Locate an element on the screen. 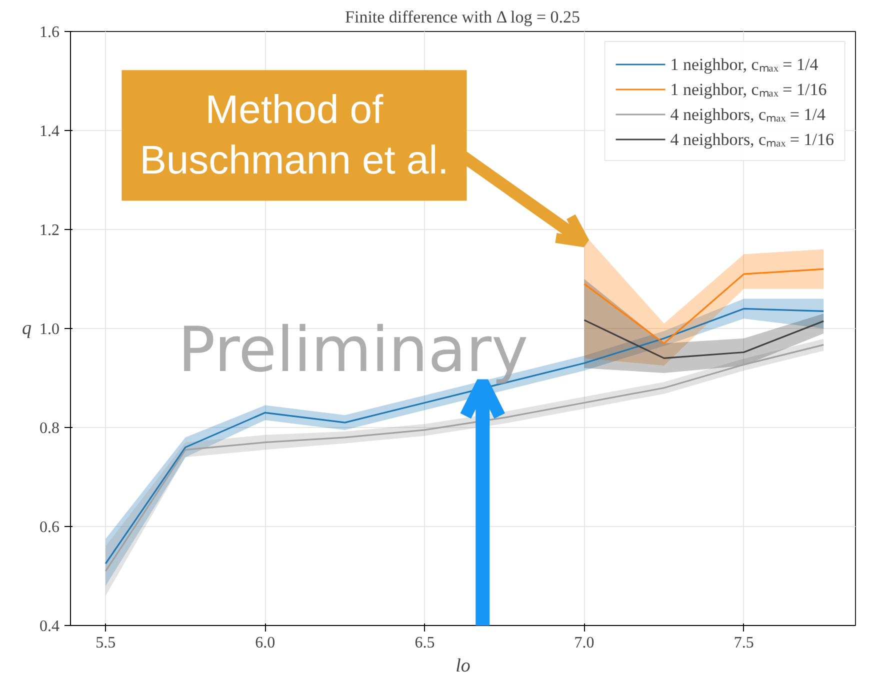  legend-label: 1 neighbor, cₘₐₓ = 1/4 is located at coordinates (744, 64).